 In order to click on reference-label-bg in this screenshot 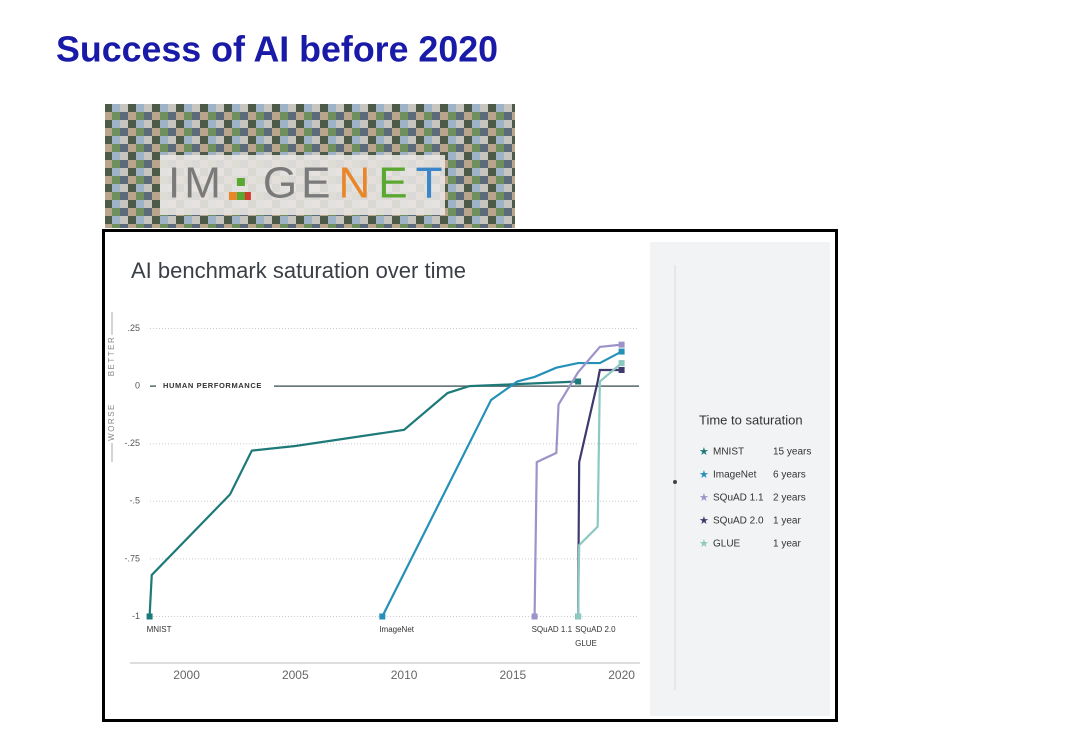, I will do `click(215, 386)`.